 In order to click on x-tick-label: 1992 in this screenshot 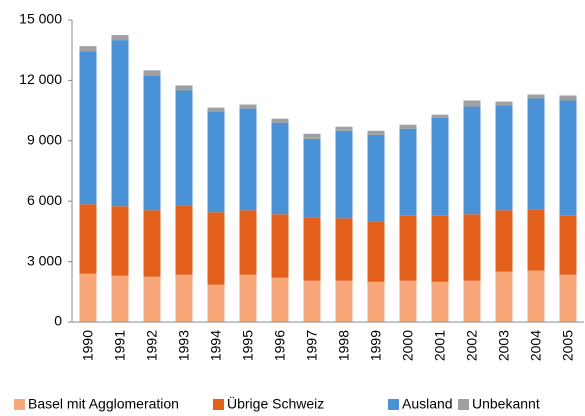, I will do `click(152, 345)`.